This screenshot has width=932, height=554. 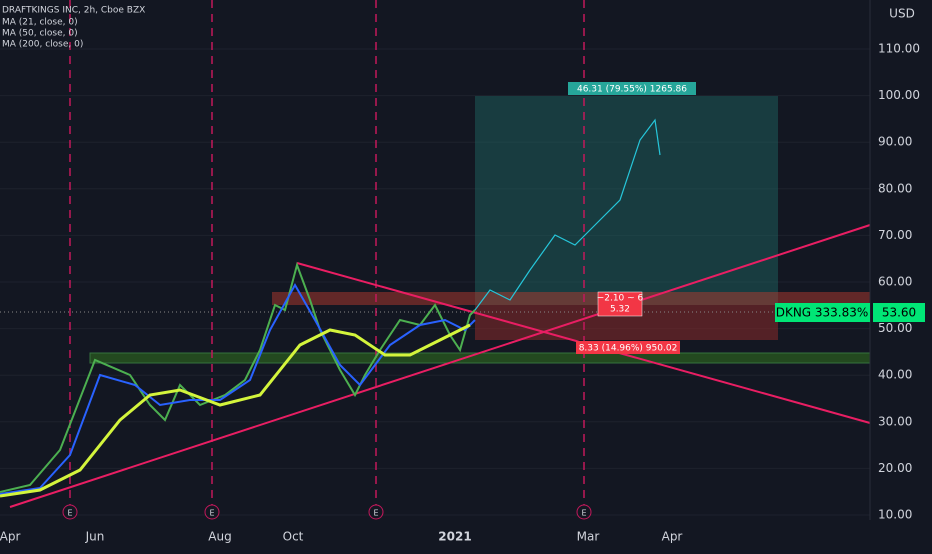 What do you see at coordinates (454, 537) in the screenshot?
I see `time-label: 2021` at bounding box center [454, 537].